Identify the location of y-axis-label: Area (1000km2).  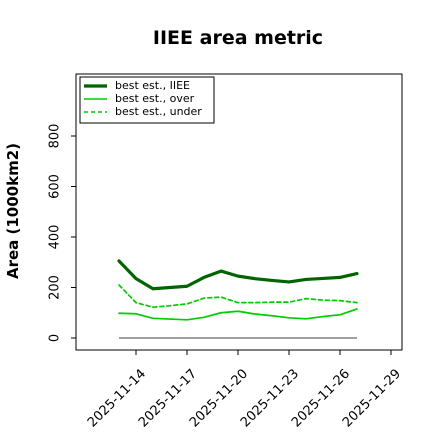
(13, 211).